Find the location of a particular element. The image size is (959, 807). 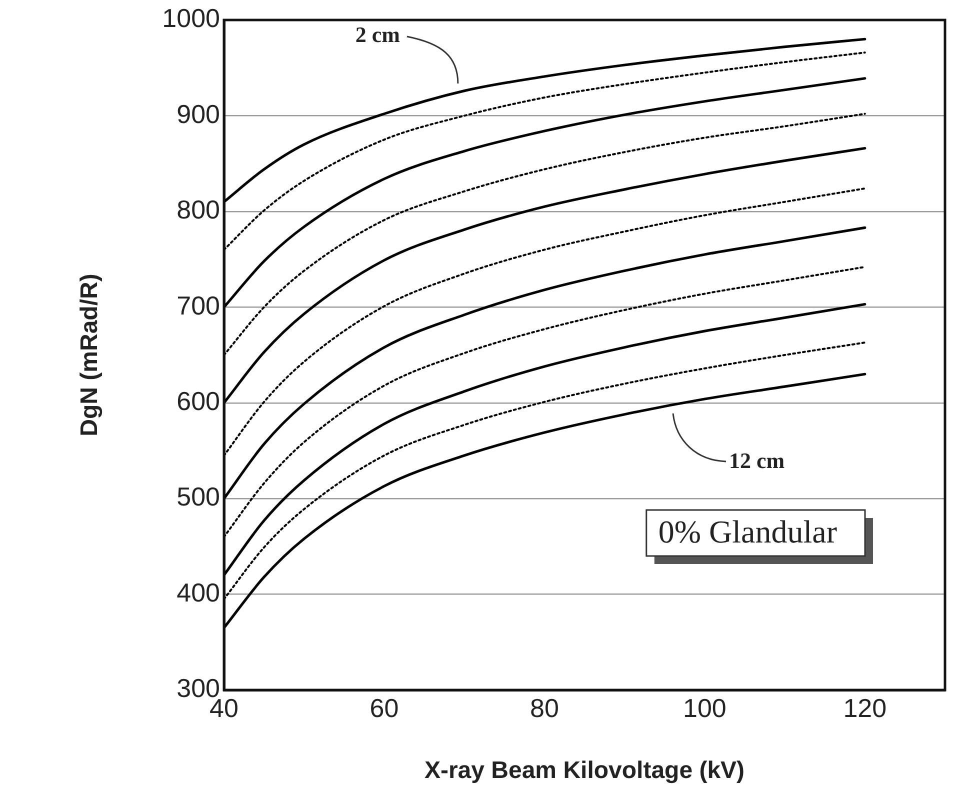

y-tick-label: 1000 is located at coordinates (191, 18).